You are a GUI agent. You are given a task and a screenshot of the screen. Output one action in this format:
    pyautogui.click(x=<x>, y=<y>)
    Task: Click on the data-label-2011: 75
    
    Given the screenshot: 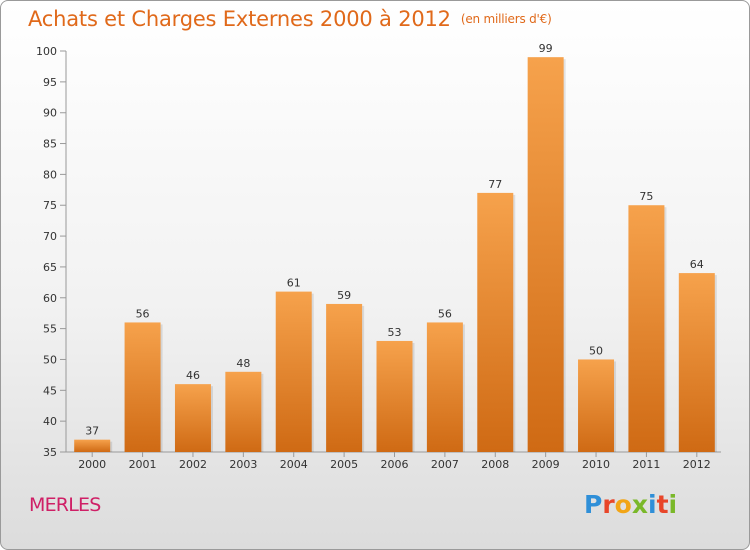 What is the action you would take?
    pyautogui.click(x=646, y=196)
    